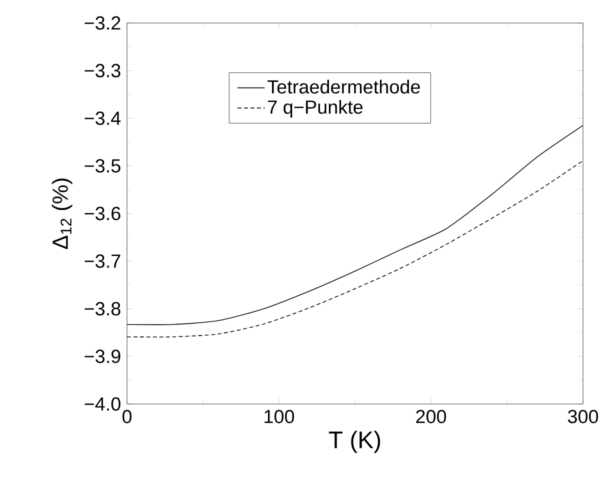 The width and height of the screenshot is (613, 479). What do you see at coordinates (315, 109) in the screenshot?
I see `legend-label: 7 q−Punkte` at bounding box center [315, 109].